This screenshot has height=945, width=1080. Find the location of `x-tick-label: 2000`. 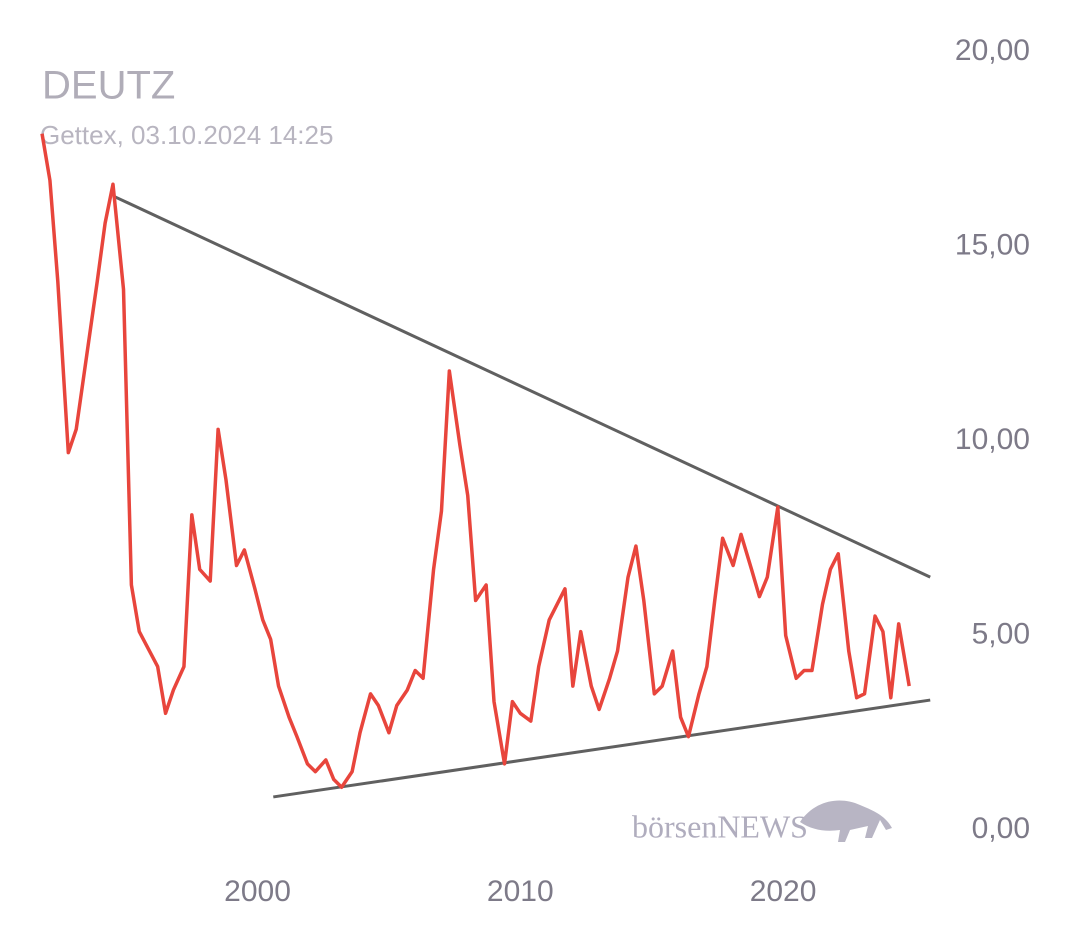

x-tick-label: 2000 is located at coordinates (257, 891).